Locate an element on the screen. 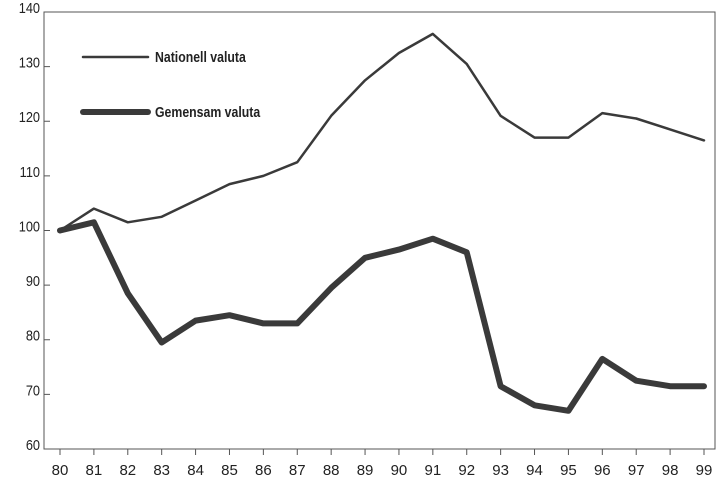  y-tick-label: 90 is located at coordinates (33, 280).